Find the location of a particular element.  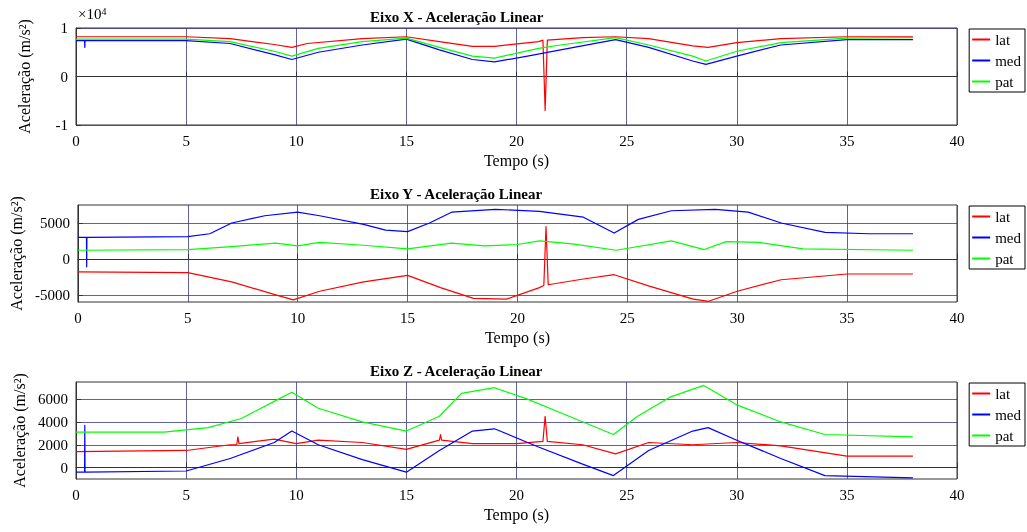

y-tick-label: 6000 is located at coordinates (53, 399).